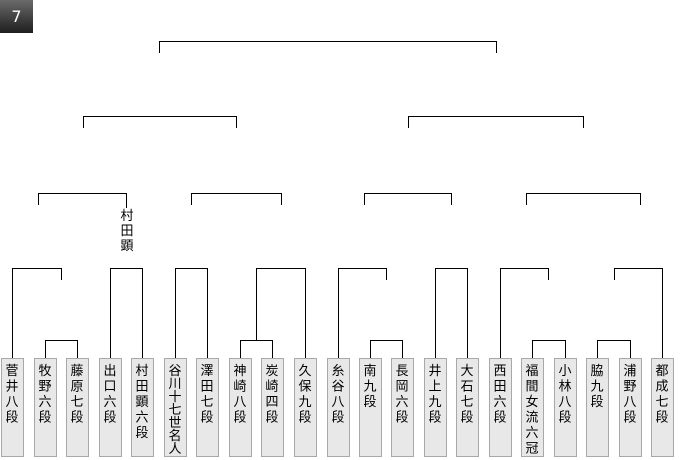  What do you see at coordinates (44, 395) in the screenshot?
I see `player-name: 牧野六段` at bounding box center [44, 395].